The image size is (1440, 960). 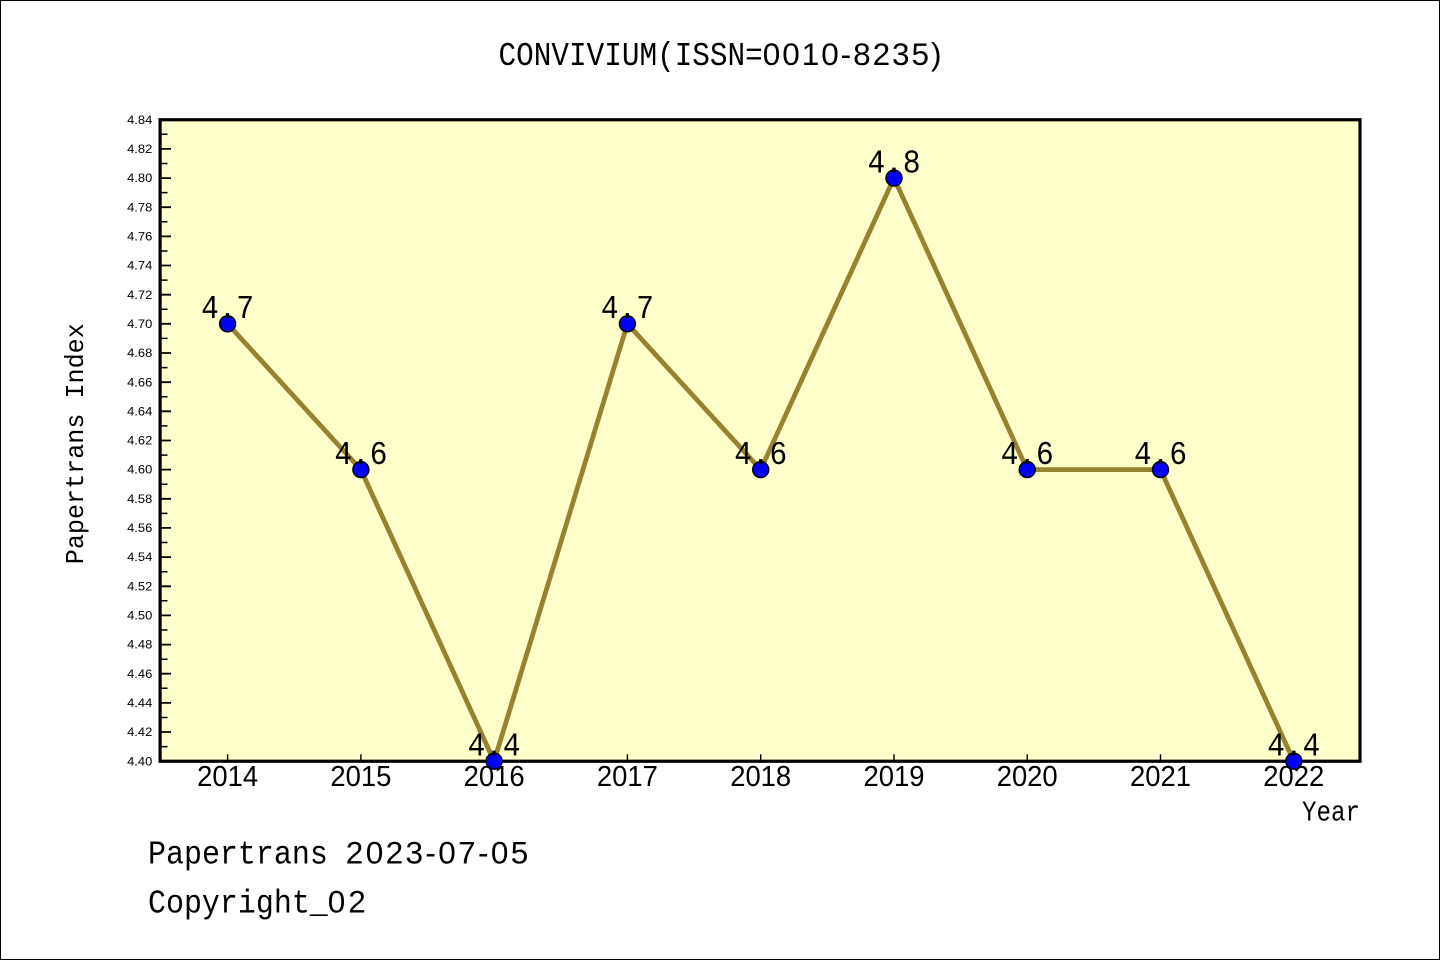 I want to click on svg-text: 4.64, so click(x=140, y=411).